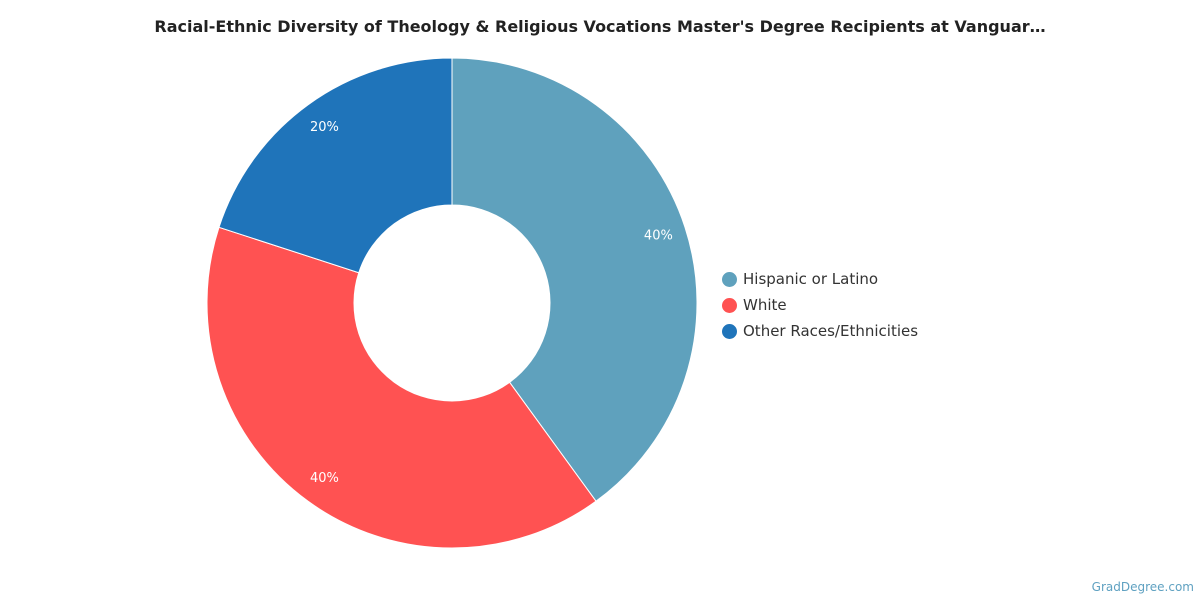 Image resolution: width=1200 pixels, height=600 pixels. What do you see at coordinates (335, 165) in the screenshot?
I see `slice-other-races-ethnicities` at bounding box center [335, 165].